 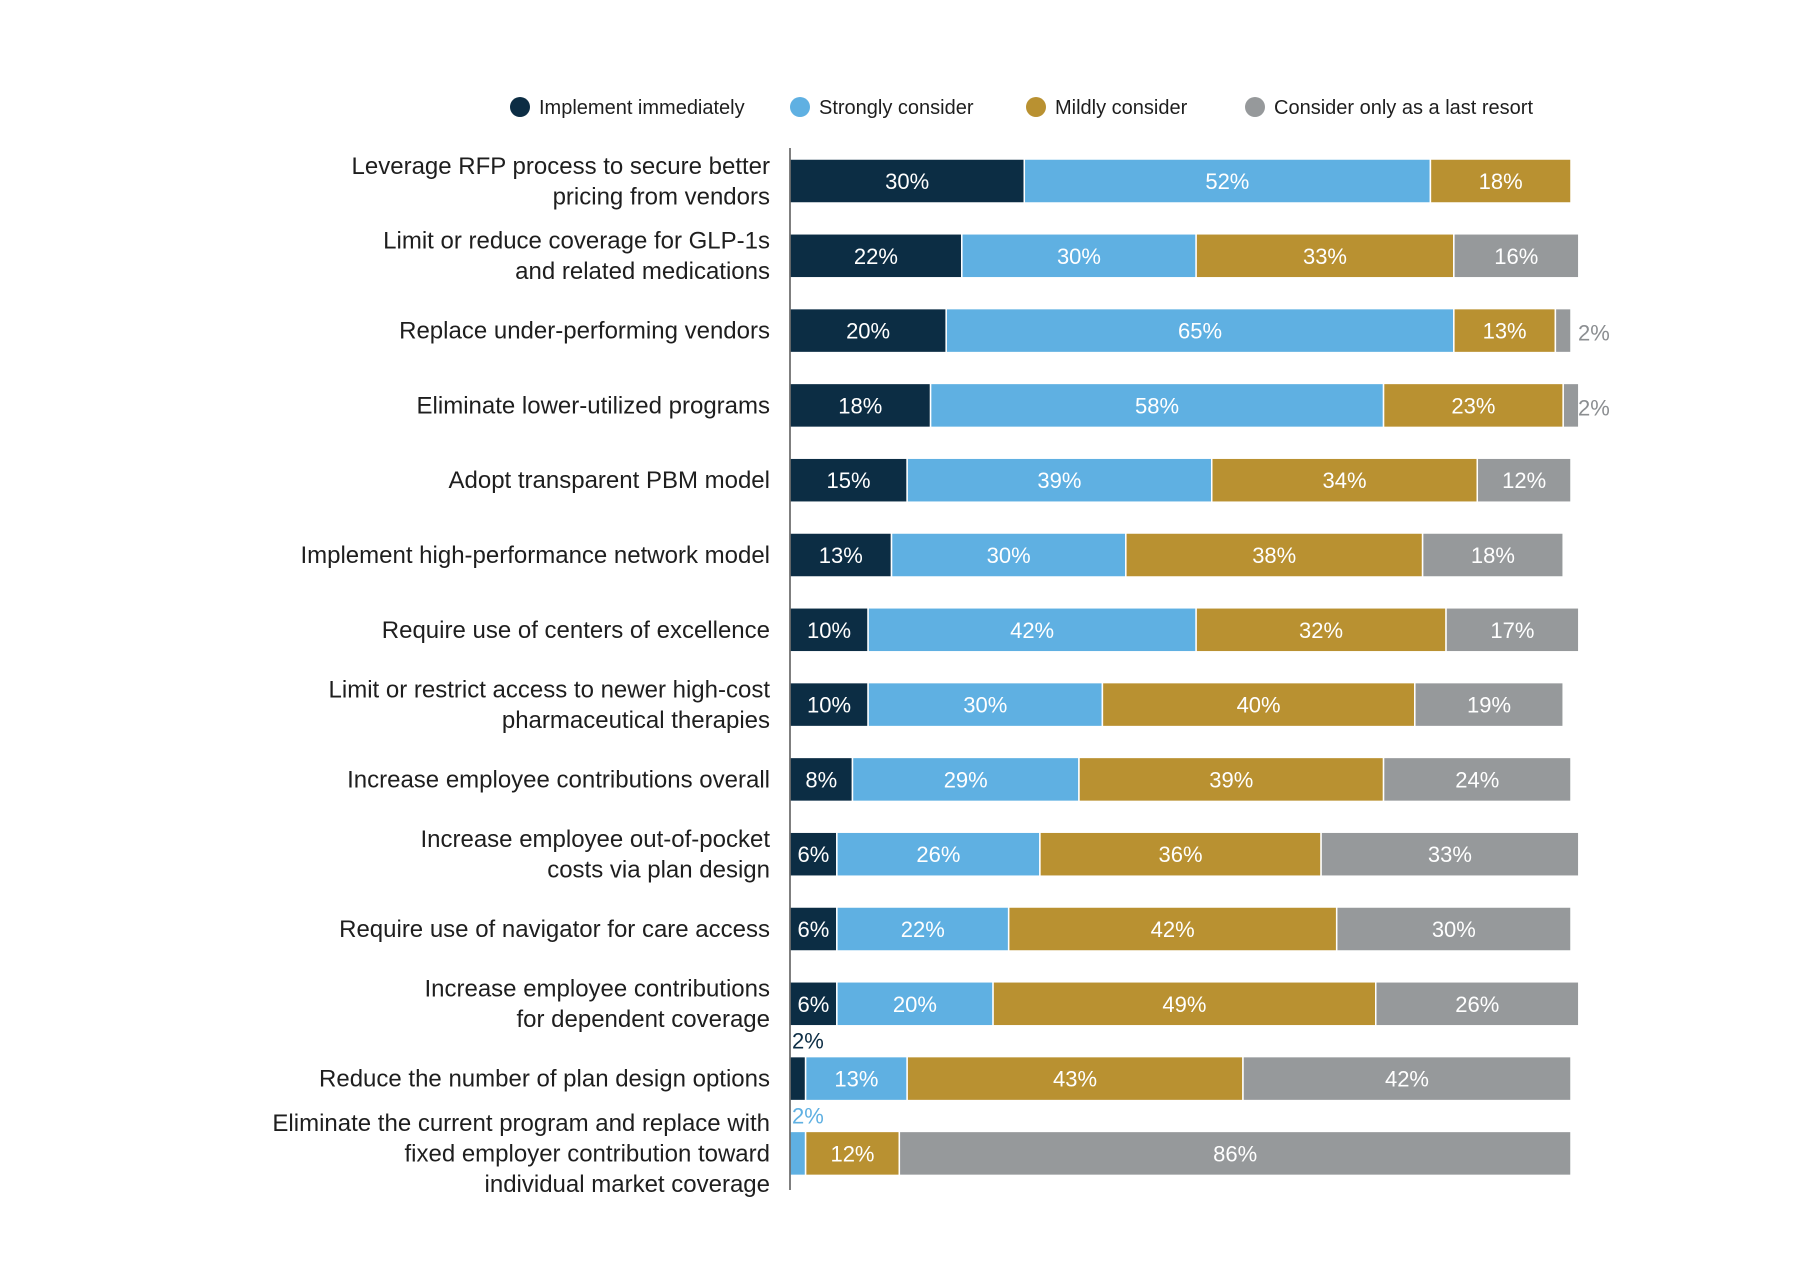 I want to click on category-label: Increase employee contributions overall, so click(x=558, y=779).